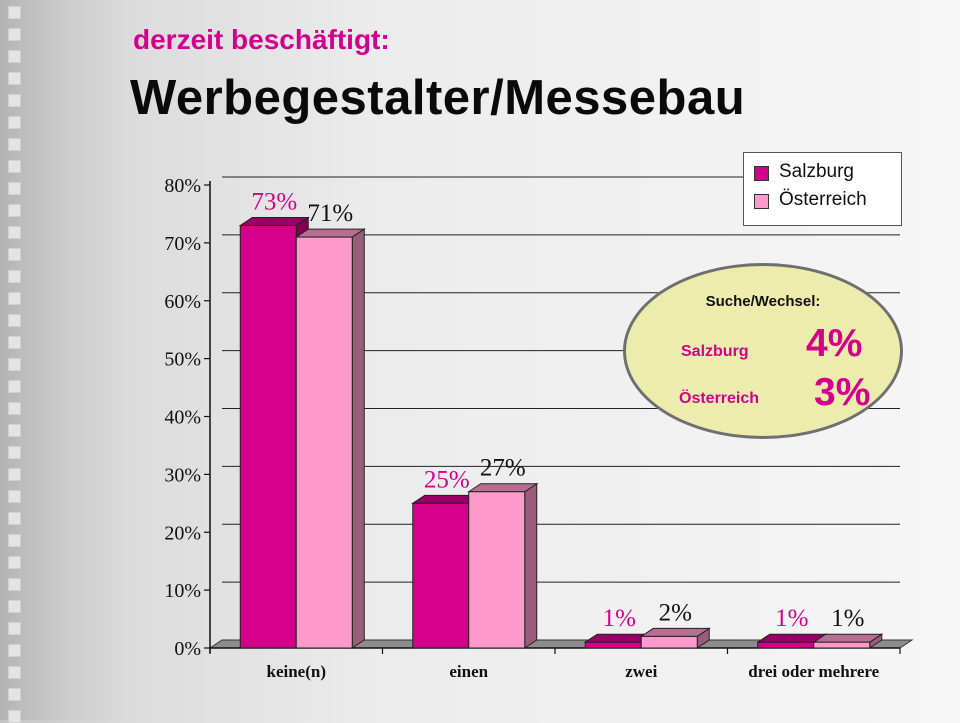 The height and width of the screenshot is (723, 960). Describe the element at coordinates (761, 201) in the screenshot. I see `legend-swatch-oesterreich` at that location.